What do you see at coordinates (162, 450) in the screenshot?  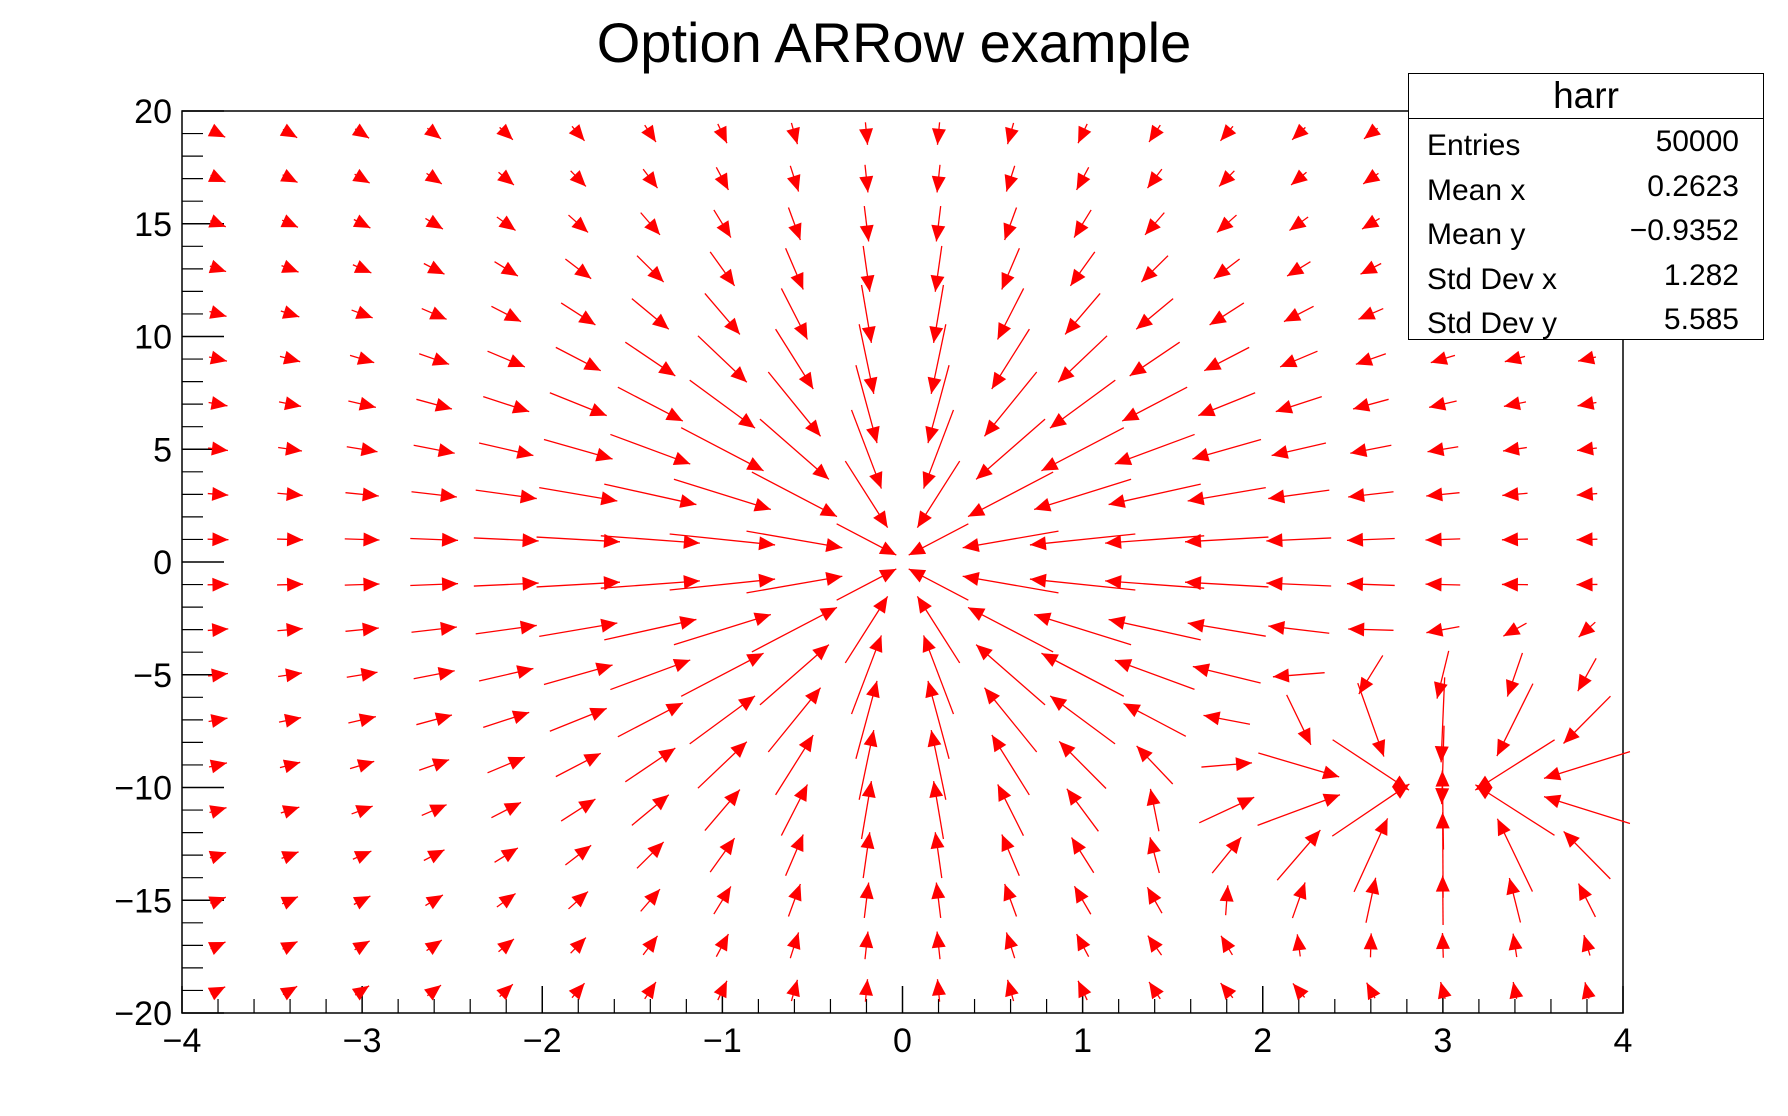 I see `y-tick-label: 5` at bounding box center [162, 450].